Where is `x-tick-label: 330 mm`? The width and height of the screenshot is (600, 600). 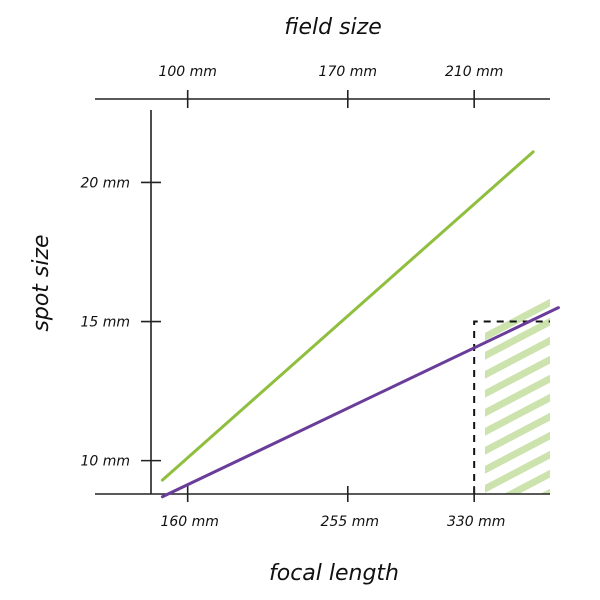 x-tick-label: 330 mm is located at coordinates (476, 522).